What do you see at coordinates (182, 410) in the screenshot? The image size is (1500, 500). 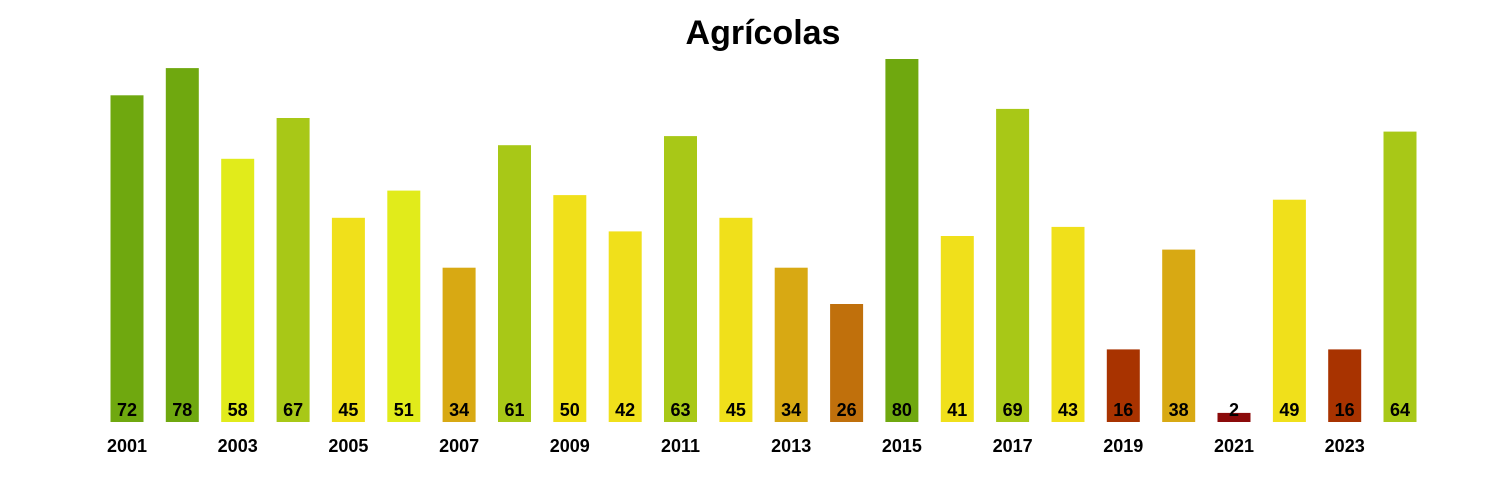 I see `data-label-2002: 78` at bounding box center [182, 410].